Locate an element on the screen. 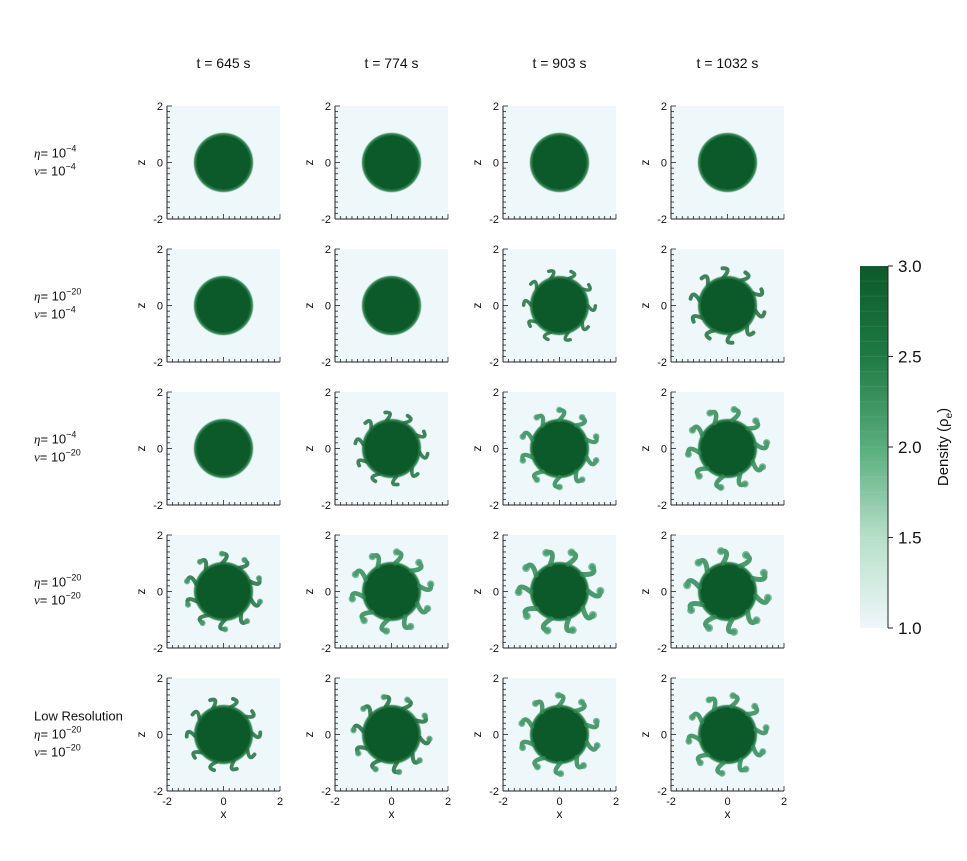  panel-r5-c2: -2 0 2 z -2 0 2 x is located at coordinates (376, 747).